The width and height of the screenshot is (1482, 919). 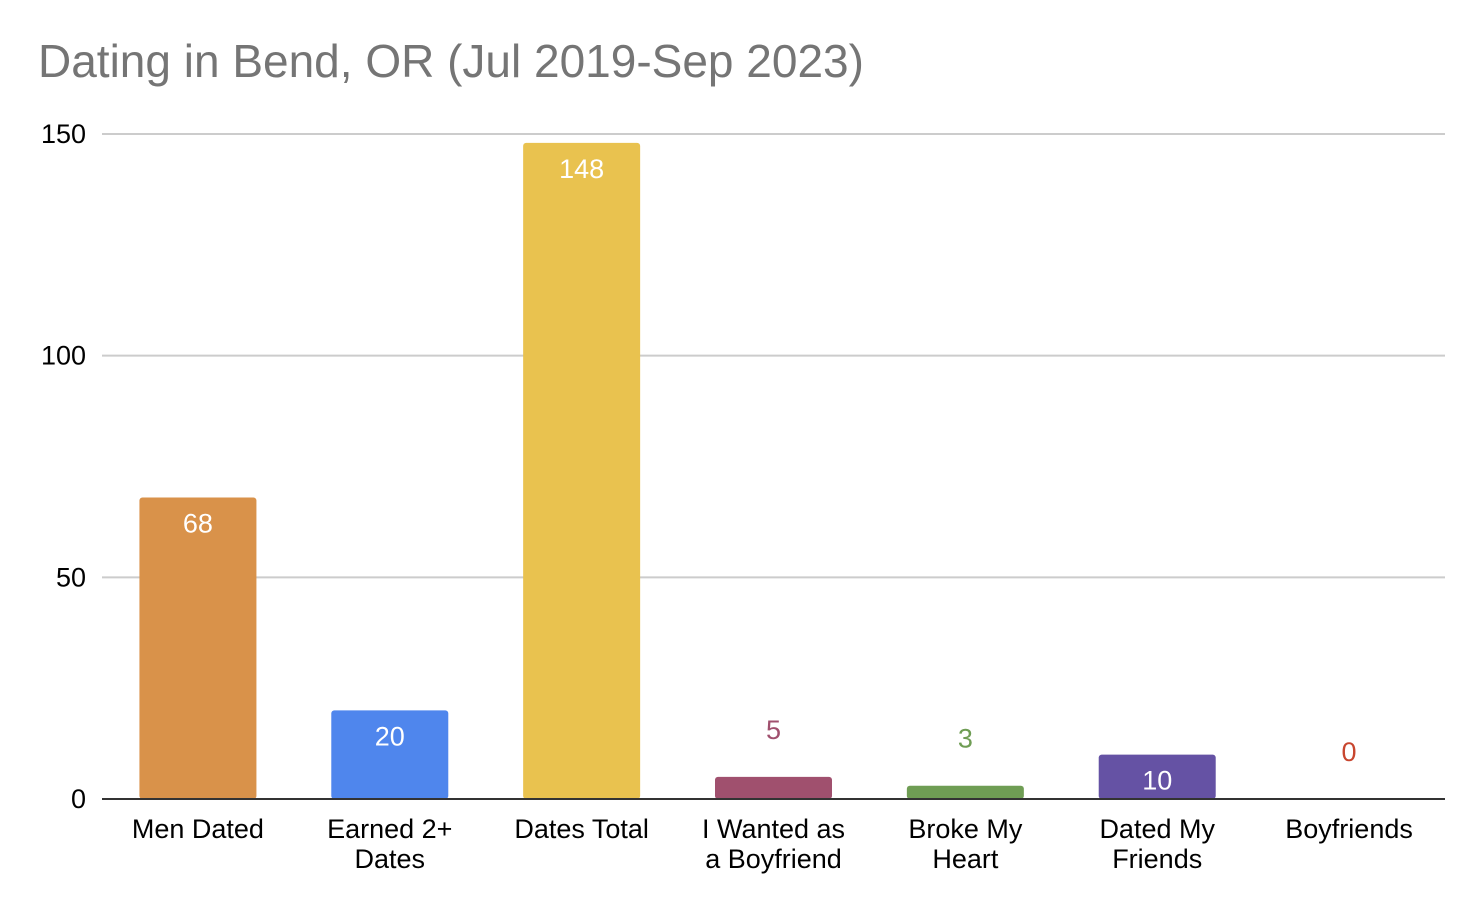 What do you see at coordinates (773, 730) in the screenshot?
I see `data-label-3: 5` at bounding box center [773, 730].